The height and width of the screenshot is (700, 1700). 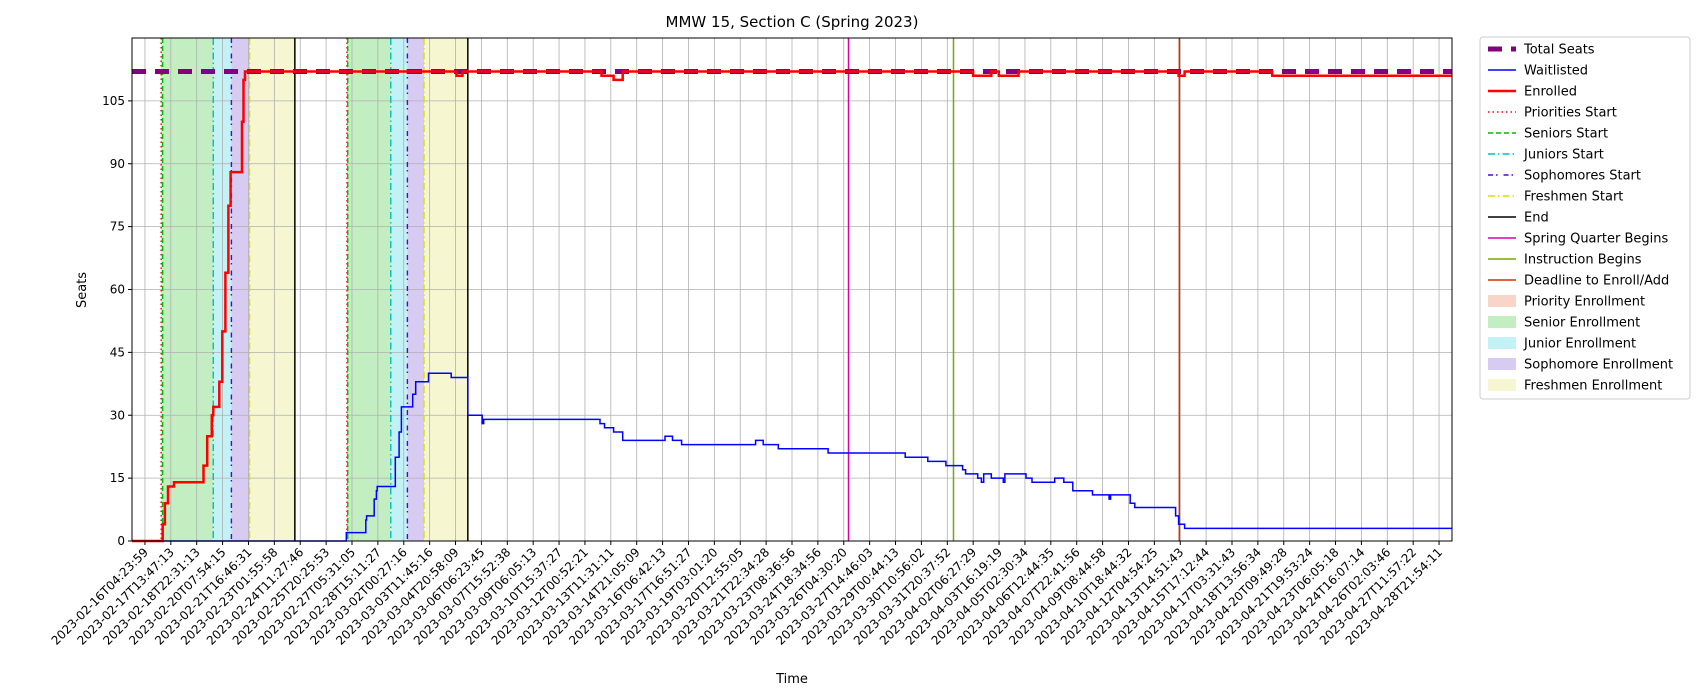 What do you see at coordinates (1582, 176) in the screenshot?
I see `legend-label-sophomores-start: Sophomores Start` at bounding box center [1582, 176].